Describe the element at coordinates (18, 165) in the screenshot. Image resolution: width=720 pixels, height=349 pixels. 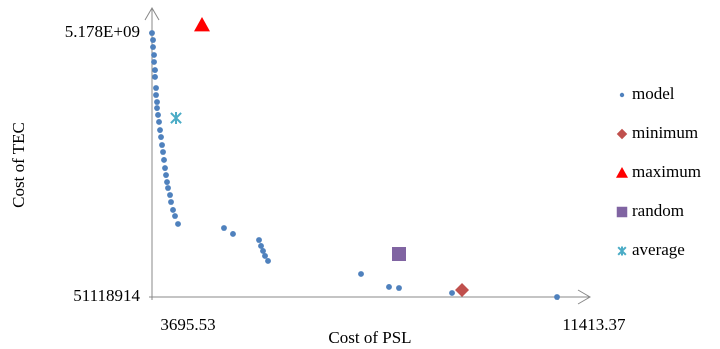
I see `y-axis-title: Cost of TEC` at that location.